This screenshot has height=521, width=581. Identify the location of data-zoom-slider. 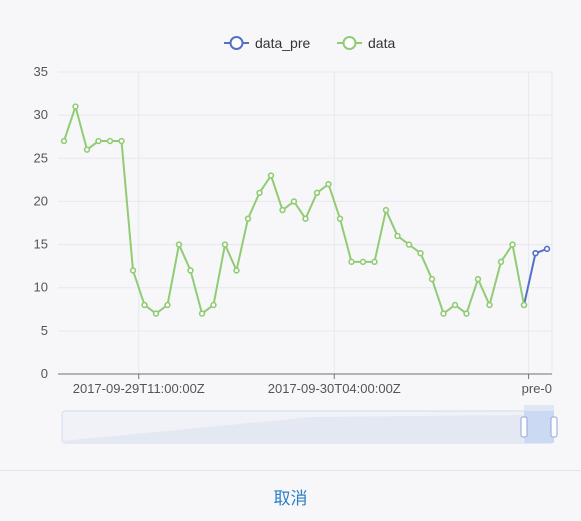
(309, 424).